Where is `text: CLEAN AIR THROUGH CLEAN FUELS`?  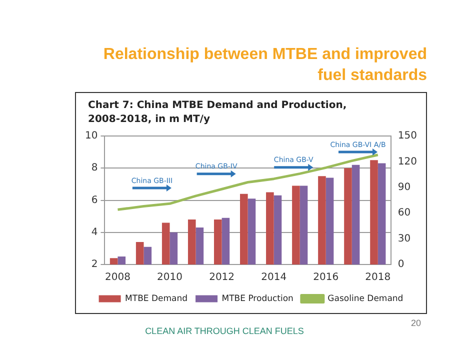 text: CLEAN AIR THROUGH CLEAN FUELS is located at coordinates (224, 331).